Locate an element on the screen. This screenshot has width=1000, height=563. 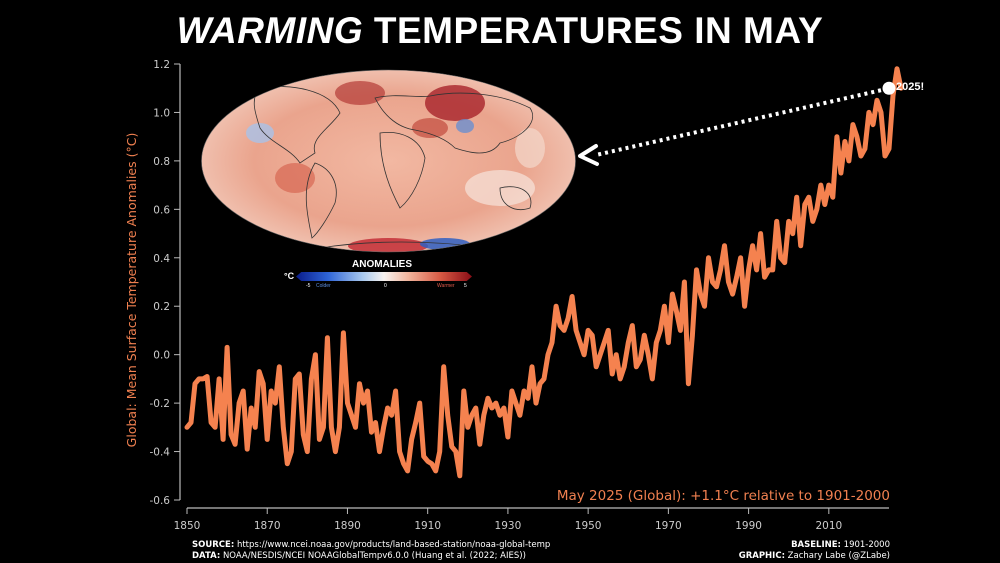
highlight-label: 2025! is located at coordinates (910, 87).